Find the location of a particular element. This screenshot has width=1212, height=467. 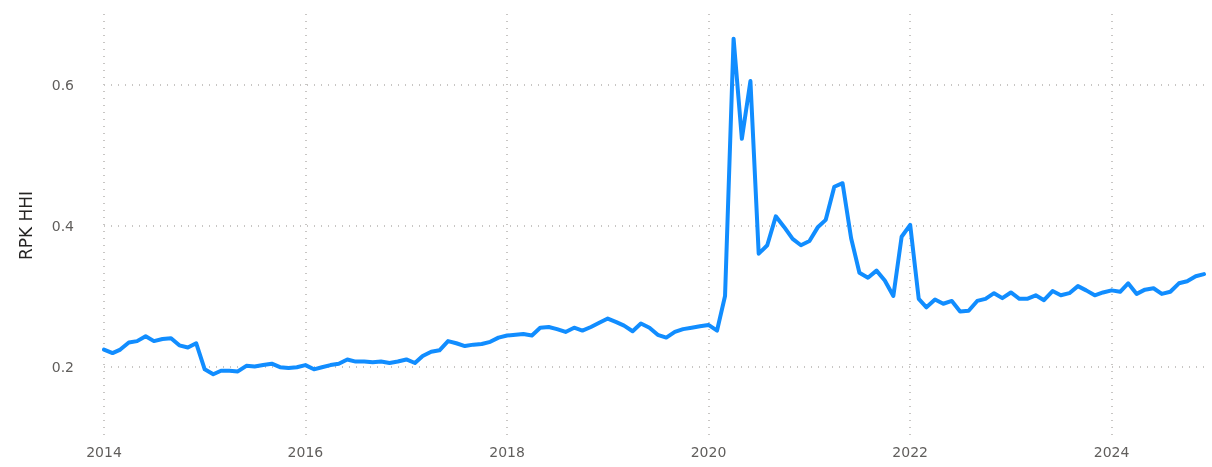

x-tick-label: 2024 is located at coordinates (1111, 452).